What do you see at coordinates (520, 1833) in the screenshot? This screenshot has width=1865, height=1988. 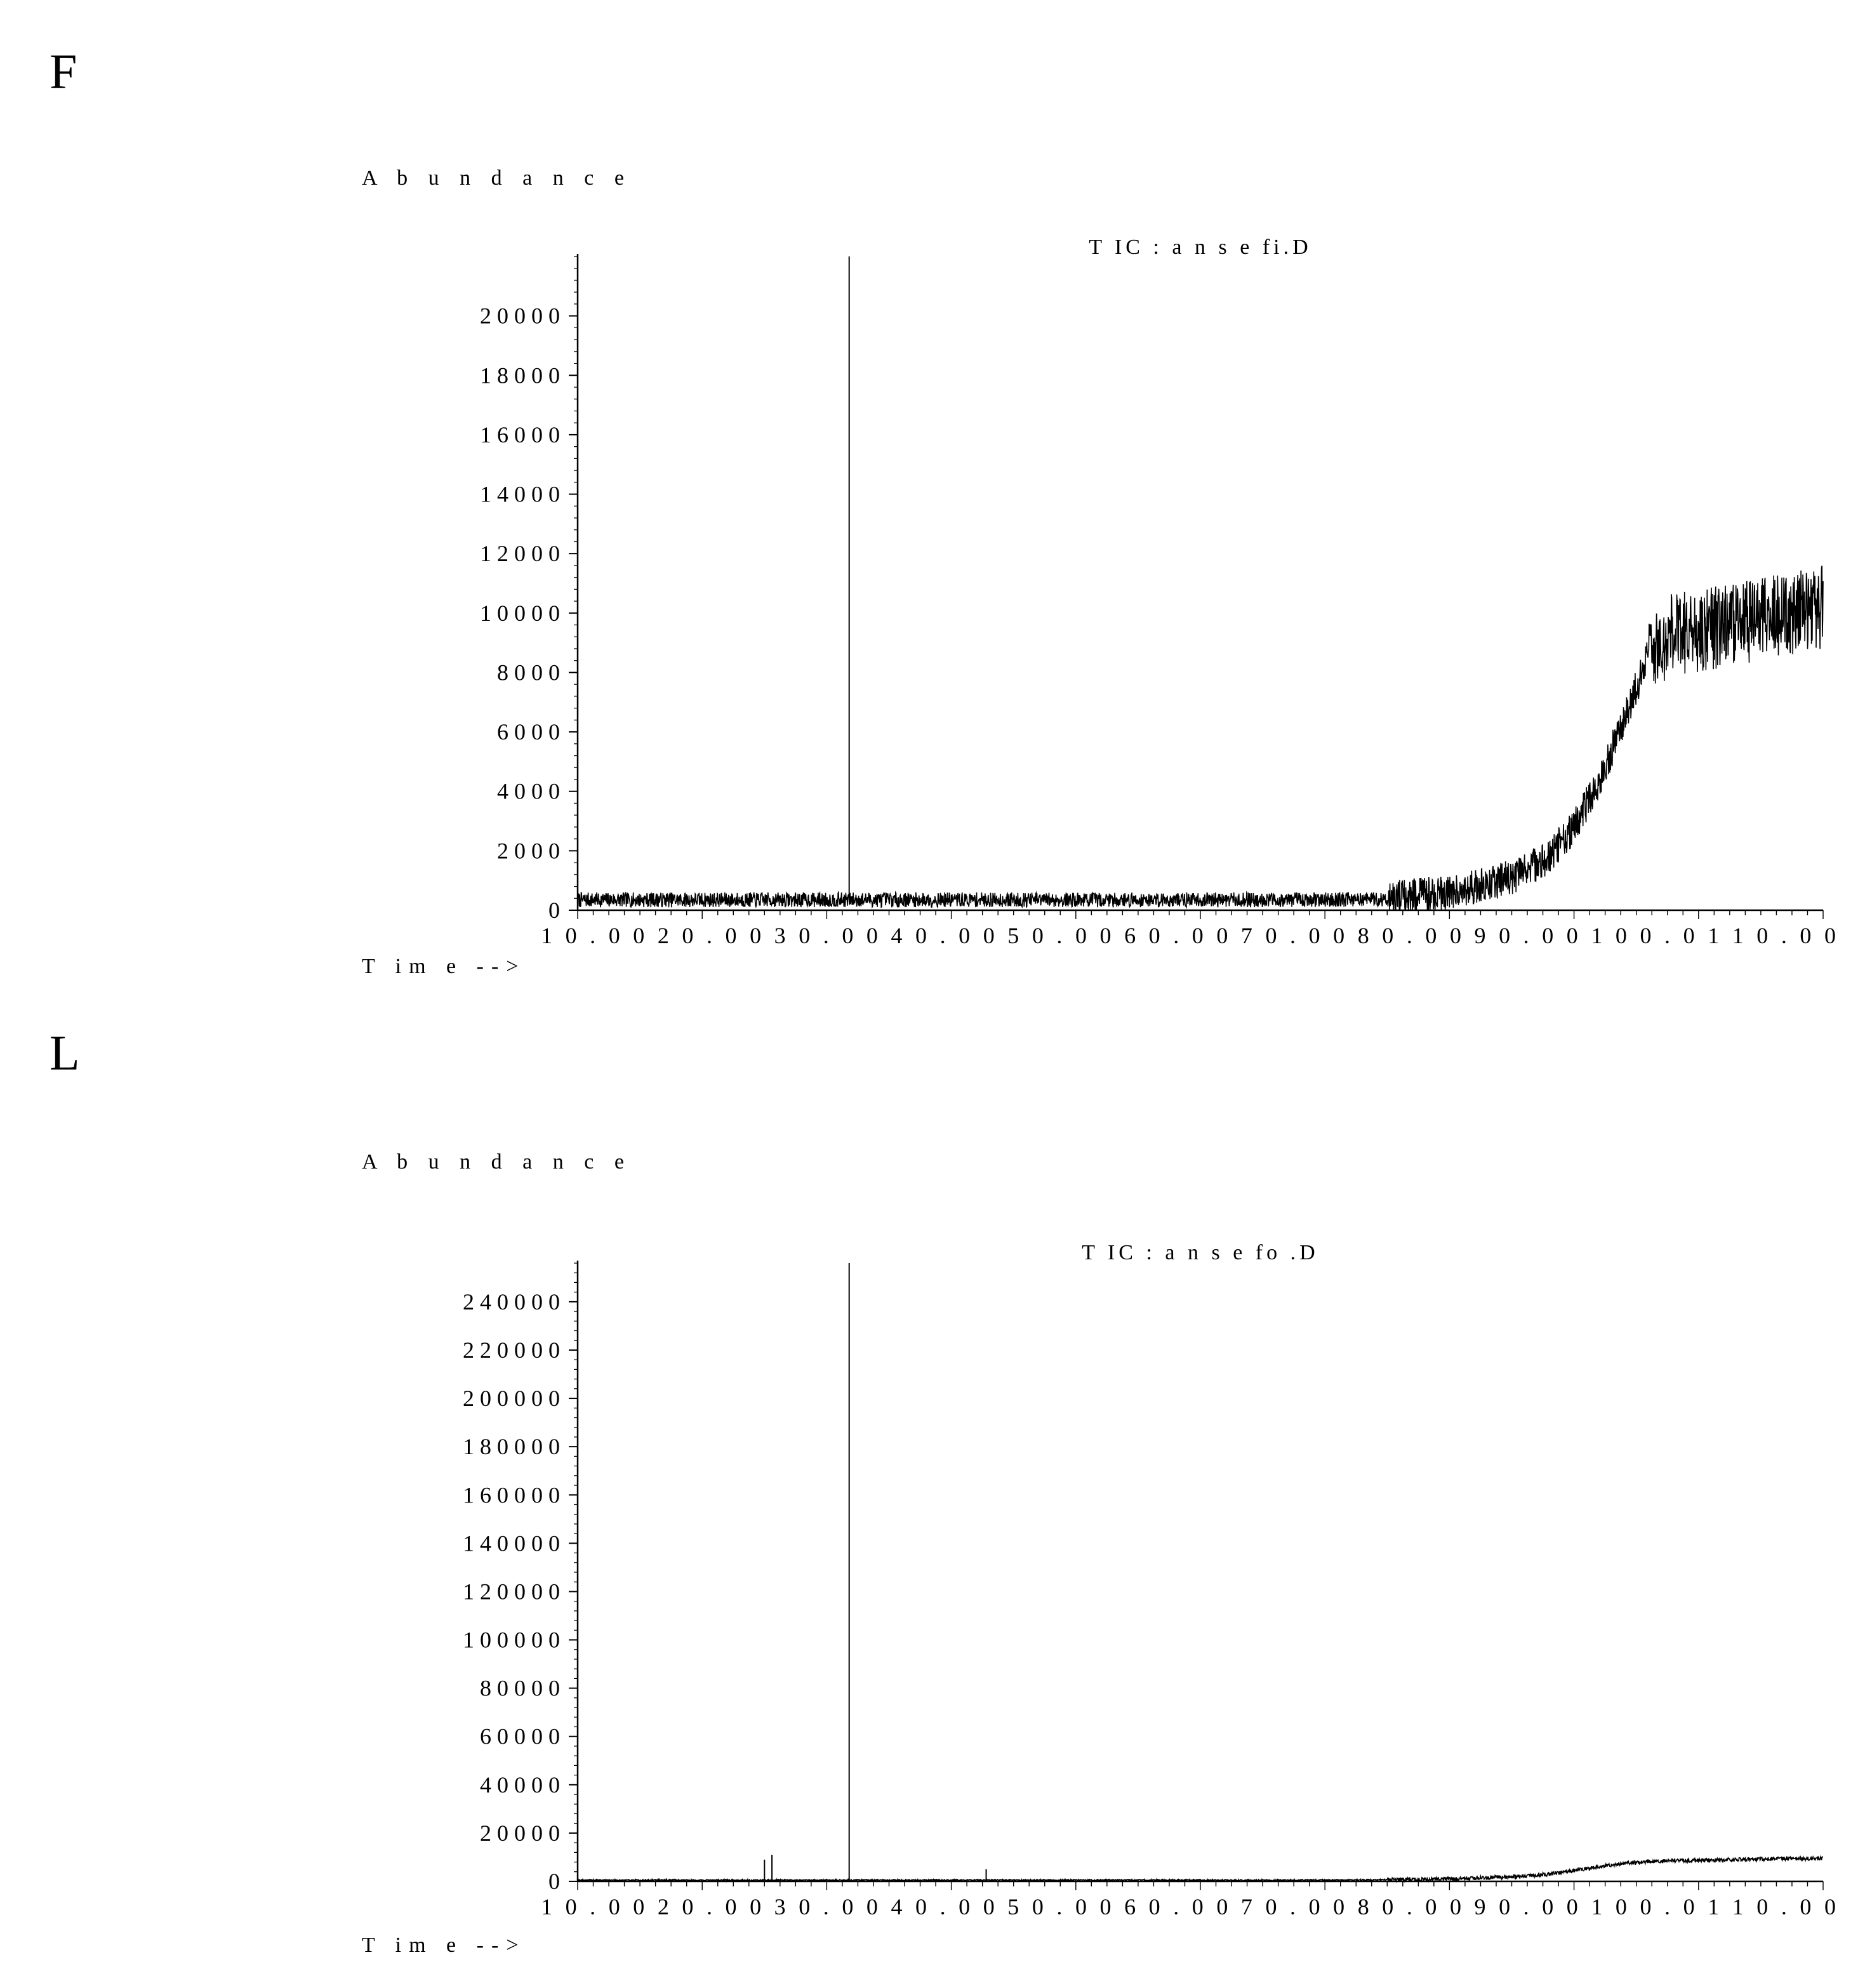 I see `y-tick-label-l: 2 0 0 0 0` at bounding box center [520, 1833].